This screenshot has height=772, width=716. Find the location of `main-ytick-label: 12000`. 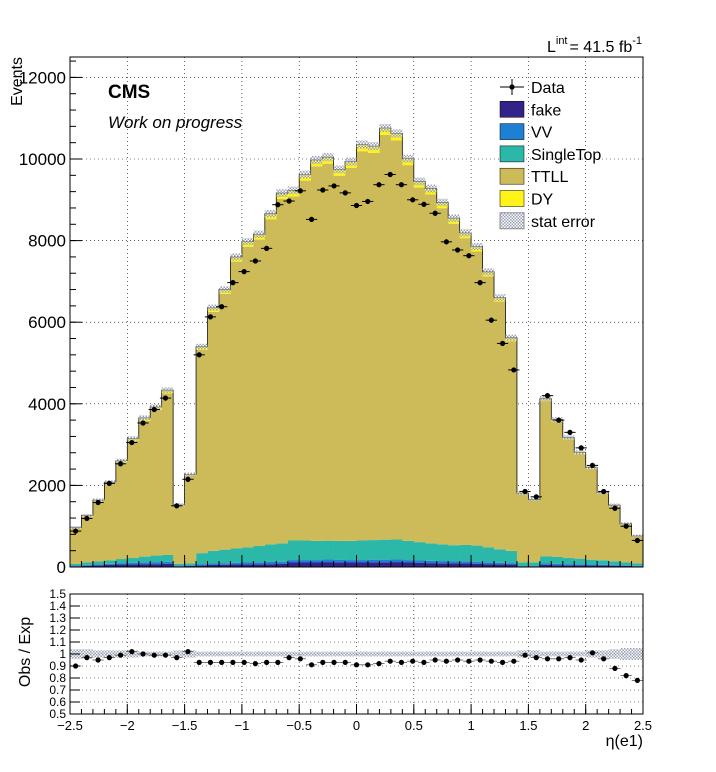

main-ytick-label: 12000 is located at coordinates (42, 77).